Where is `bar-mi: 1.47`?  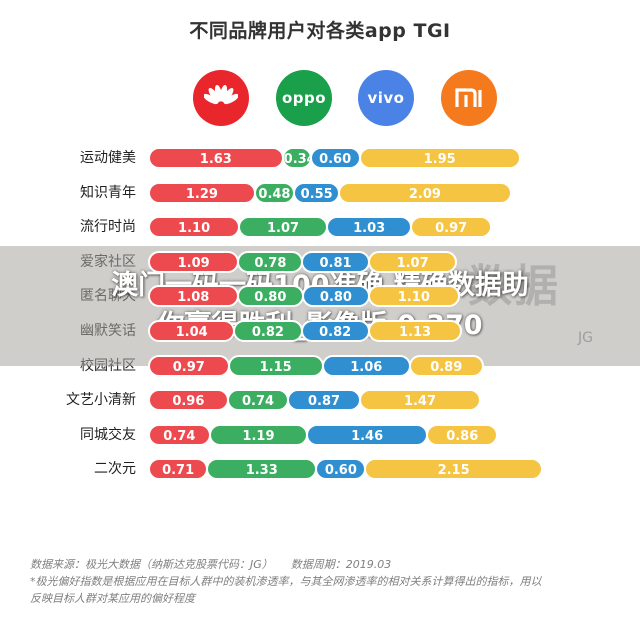 bar-mi: 1.47 is located at coordinates (420, 400).